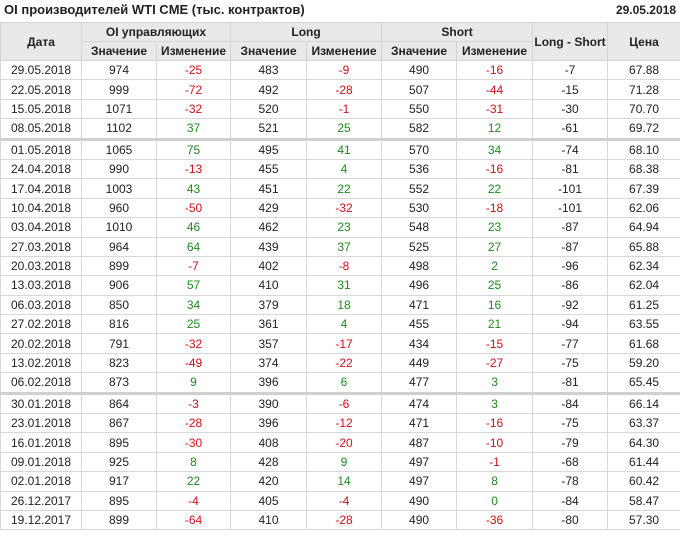 This screenshot has height=548, width=680. What do you see at coordinates (41, 383) in the screenshot?
I see `cell-date: 06.02.2018` at bounding box center [41, 383].